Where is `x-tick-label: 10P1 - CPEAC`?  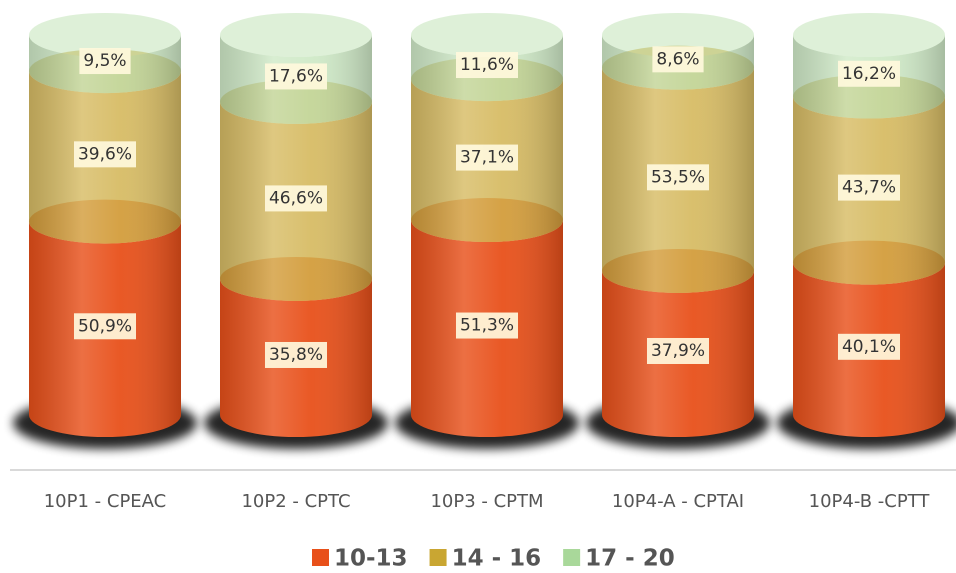
x-tick-label: 10P1 - CPEAC is located at coordinates (105, 501).